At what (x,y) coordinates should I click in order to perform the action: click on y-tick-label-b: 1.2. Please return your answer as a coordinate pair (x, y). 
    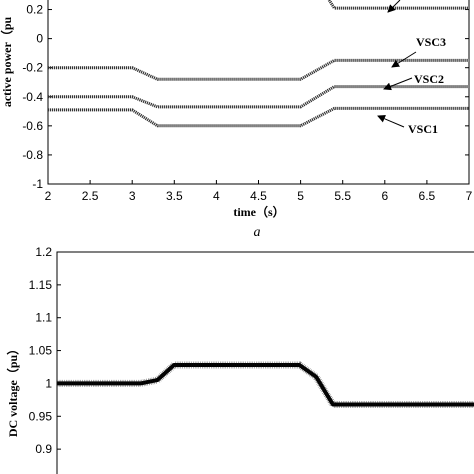
    Looking at the image, I should click on (43, 252).